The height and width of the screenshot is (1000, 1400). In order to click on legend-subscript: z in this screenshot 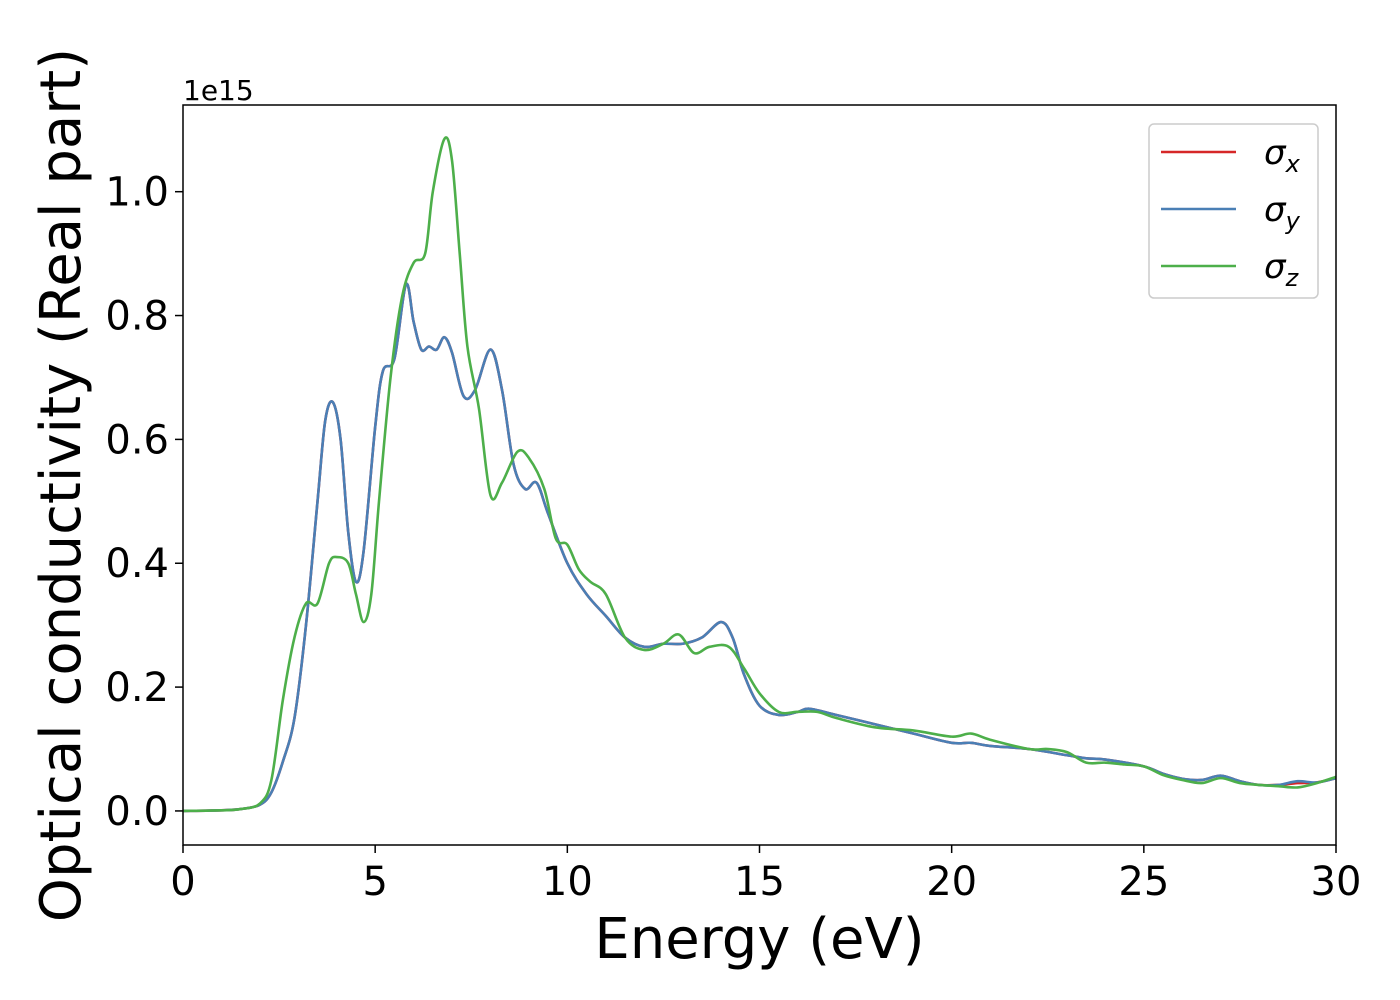, I will do `click(1292, 278)`.